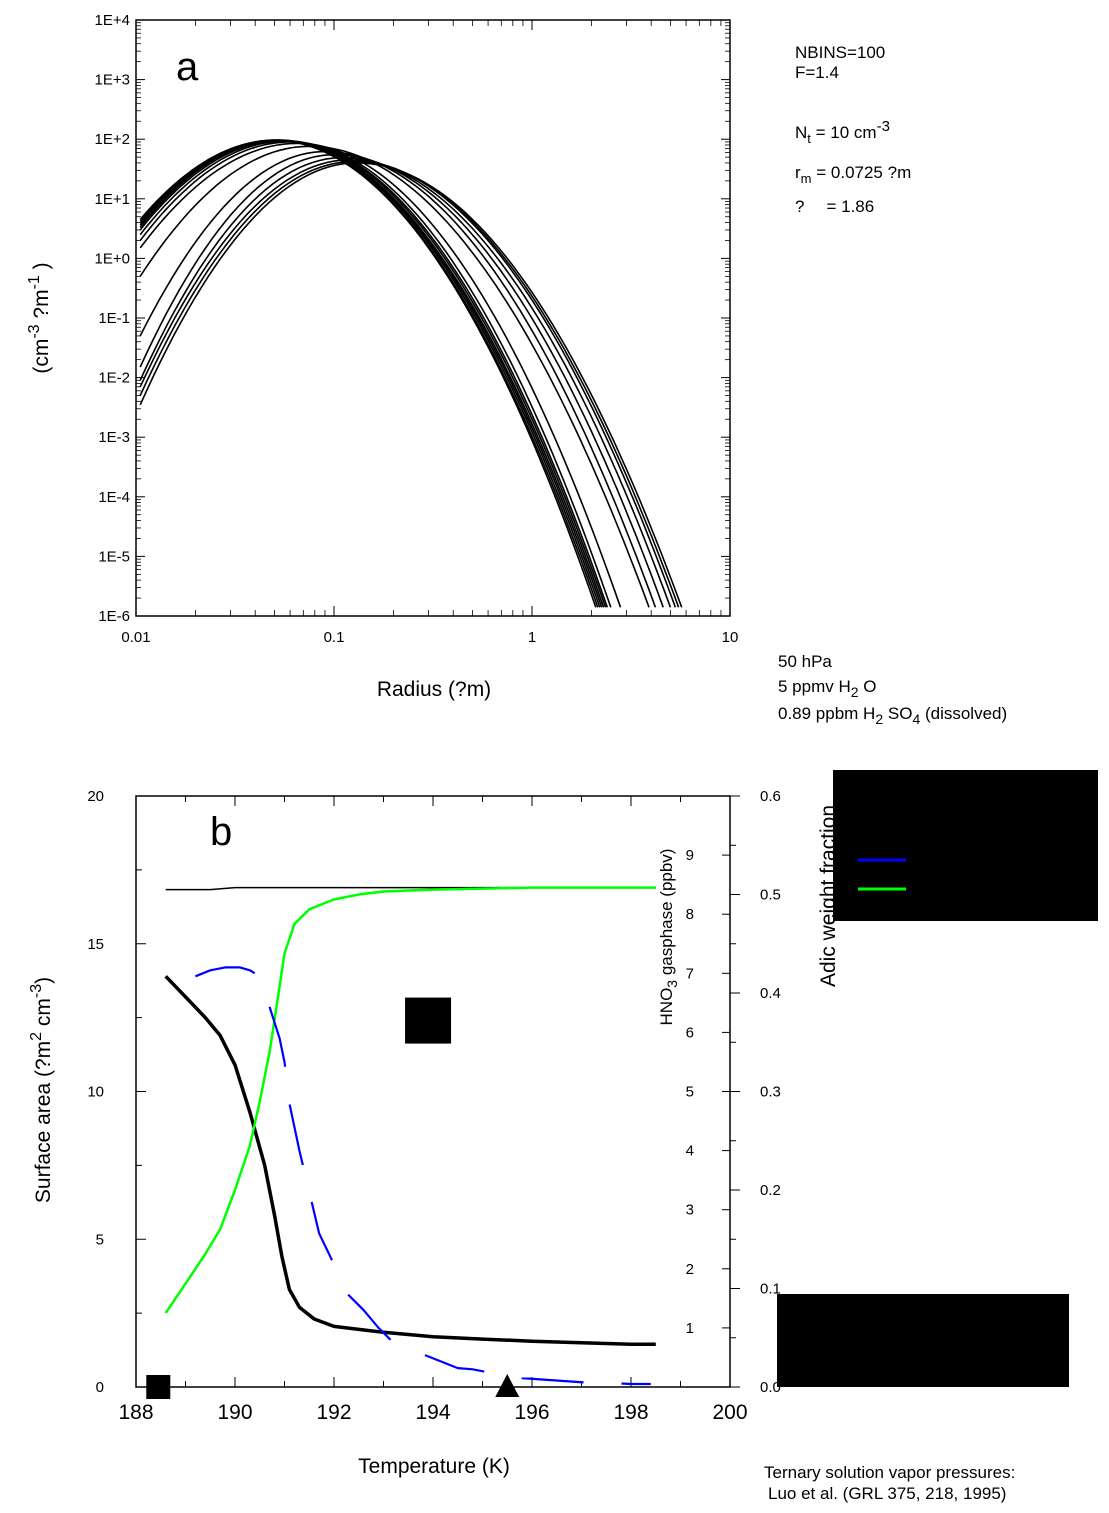 Image resolution: width=1109 pixels, height=1513 pixels. Describe the element at coordinates (532, 637) in the screenshot. I see `x-tick-label: 1` at that location.